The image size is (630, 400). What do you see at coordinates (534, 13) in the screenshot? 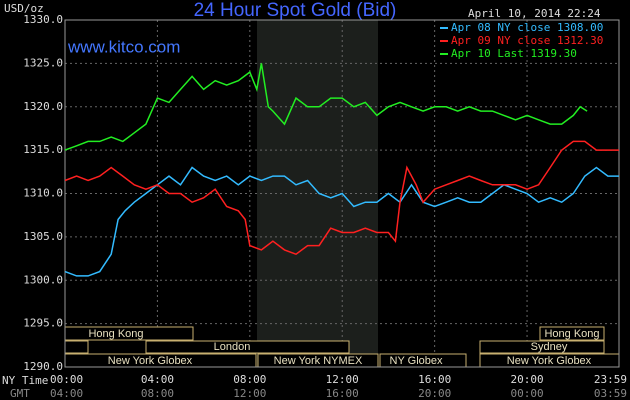
I see `timestamp: April 10, 2014 22:24` at bounding box center [534, 13].